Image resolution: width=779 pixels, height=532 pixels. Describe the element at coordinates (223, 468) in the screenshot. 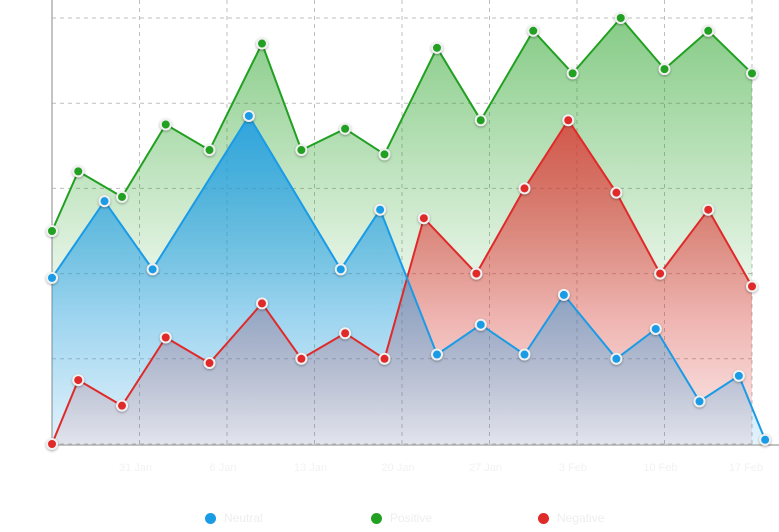

I see `x-tick-label: 6 Jan` at that location.